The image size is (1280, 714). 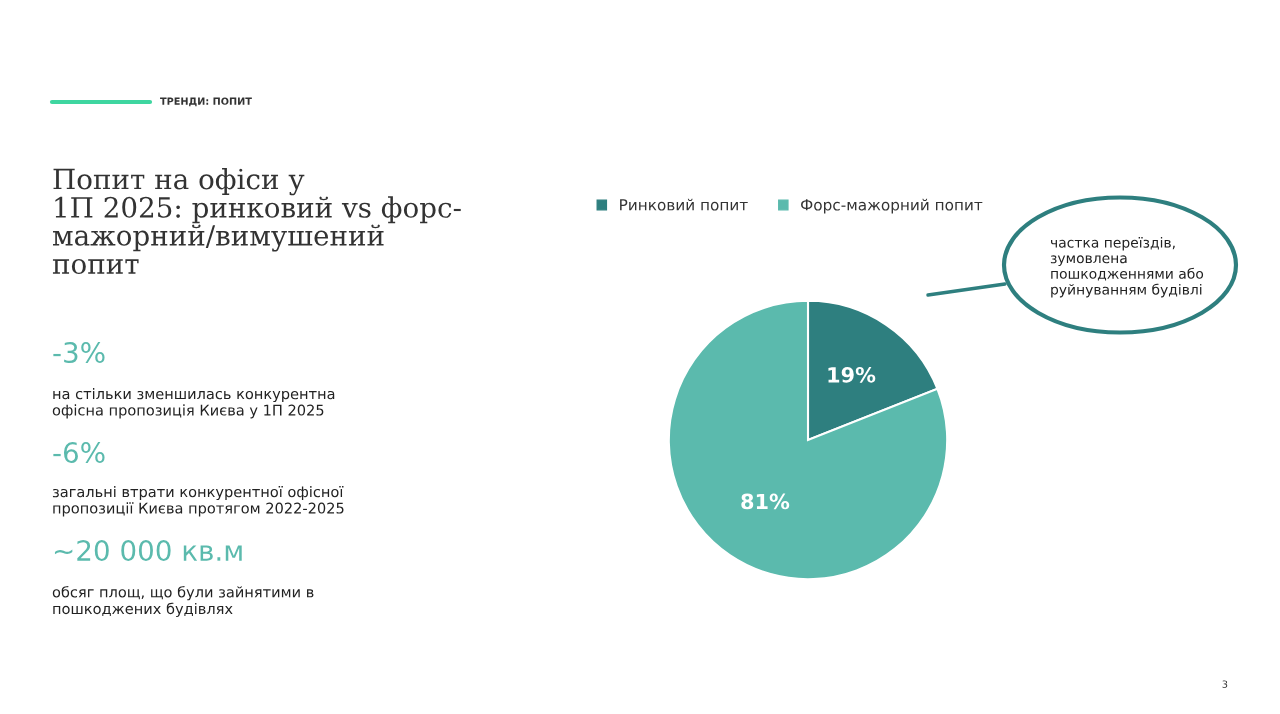 I want to click on text: обсяг площ, що були зайнятими в пошкоджених будівлях, so click(x=183, y=601).